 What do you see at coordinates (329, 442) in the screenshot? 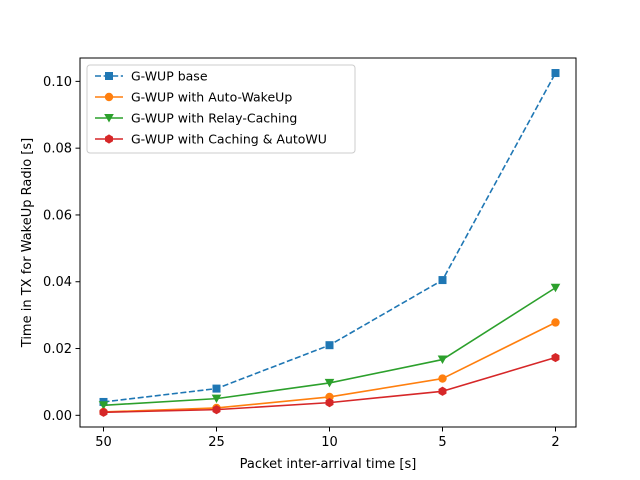
I see `x-tick-label: 10` at bounding box center [329, 442].